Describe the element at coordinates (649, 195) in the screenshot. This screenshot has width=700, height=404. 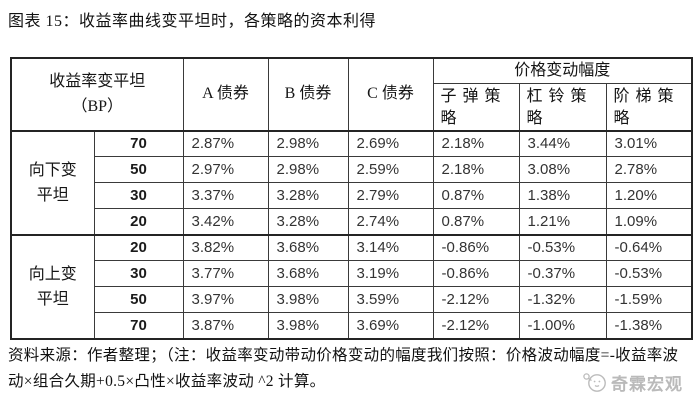
I see `value-cell: 1.20%` at that location.